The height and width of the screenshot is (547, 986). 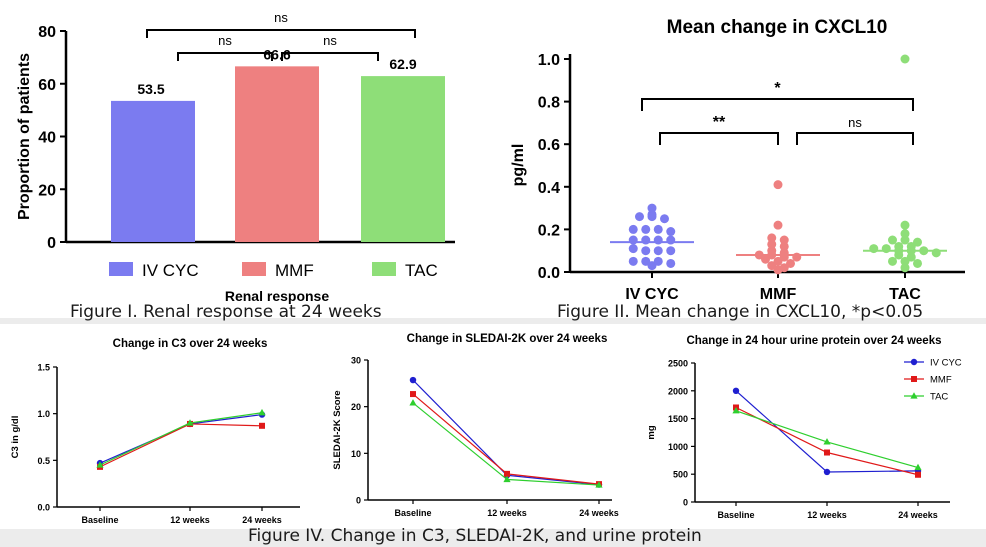 What do you see at coordinates (190, 520) in the screenshot?
I see `c3-x-tick-label: 12 weeks` at bounding box center [190, 520].